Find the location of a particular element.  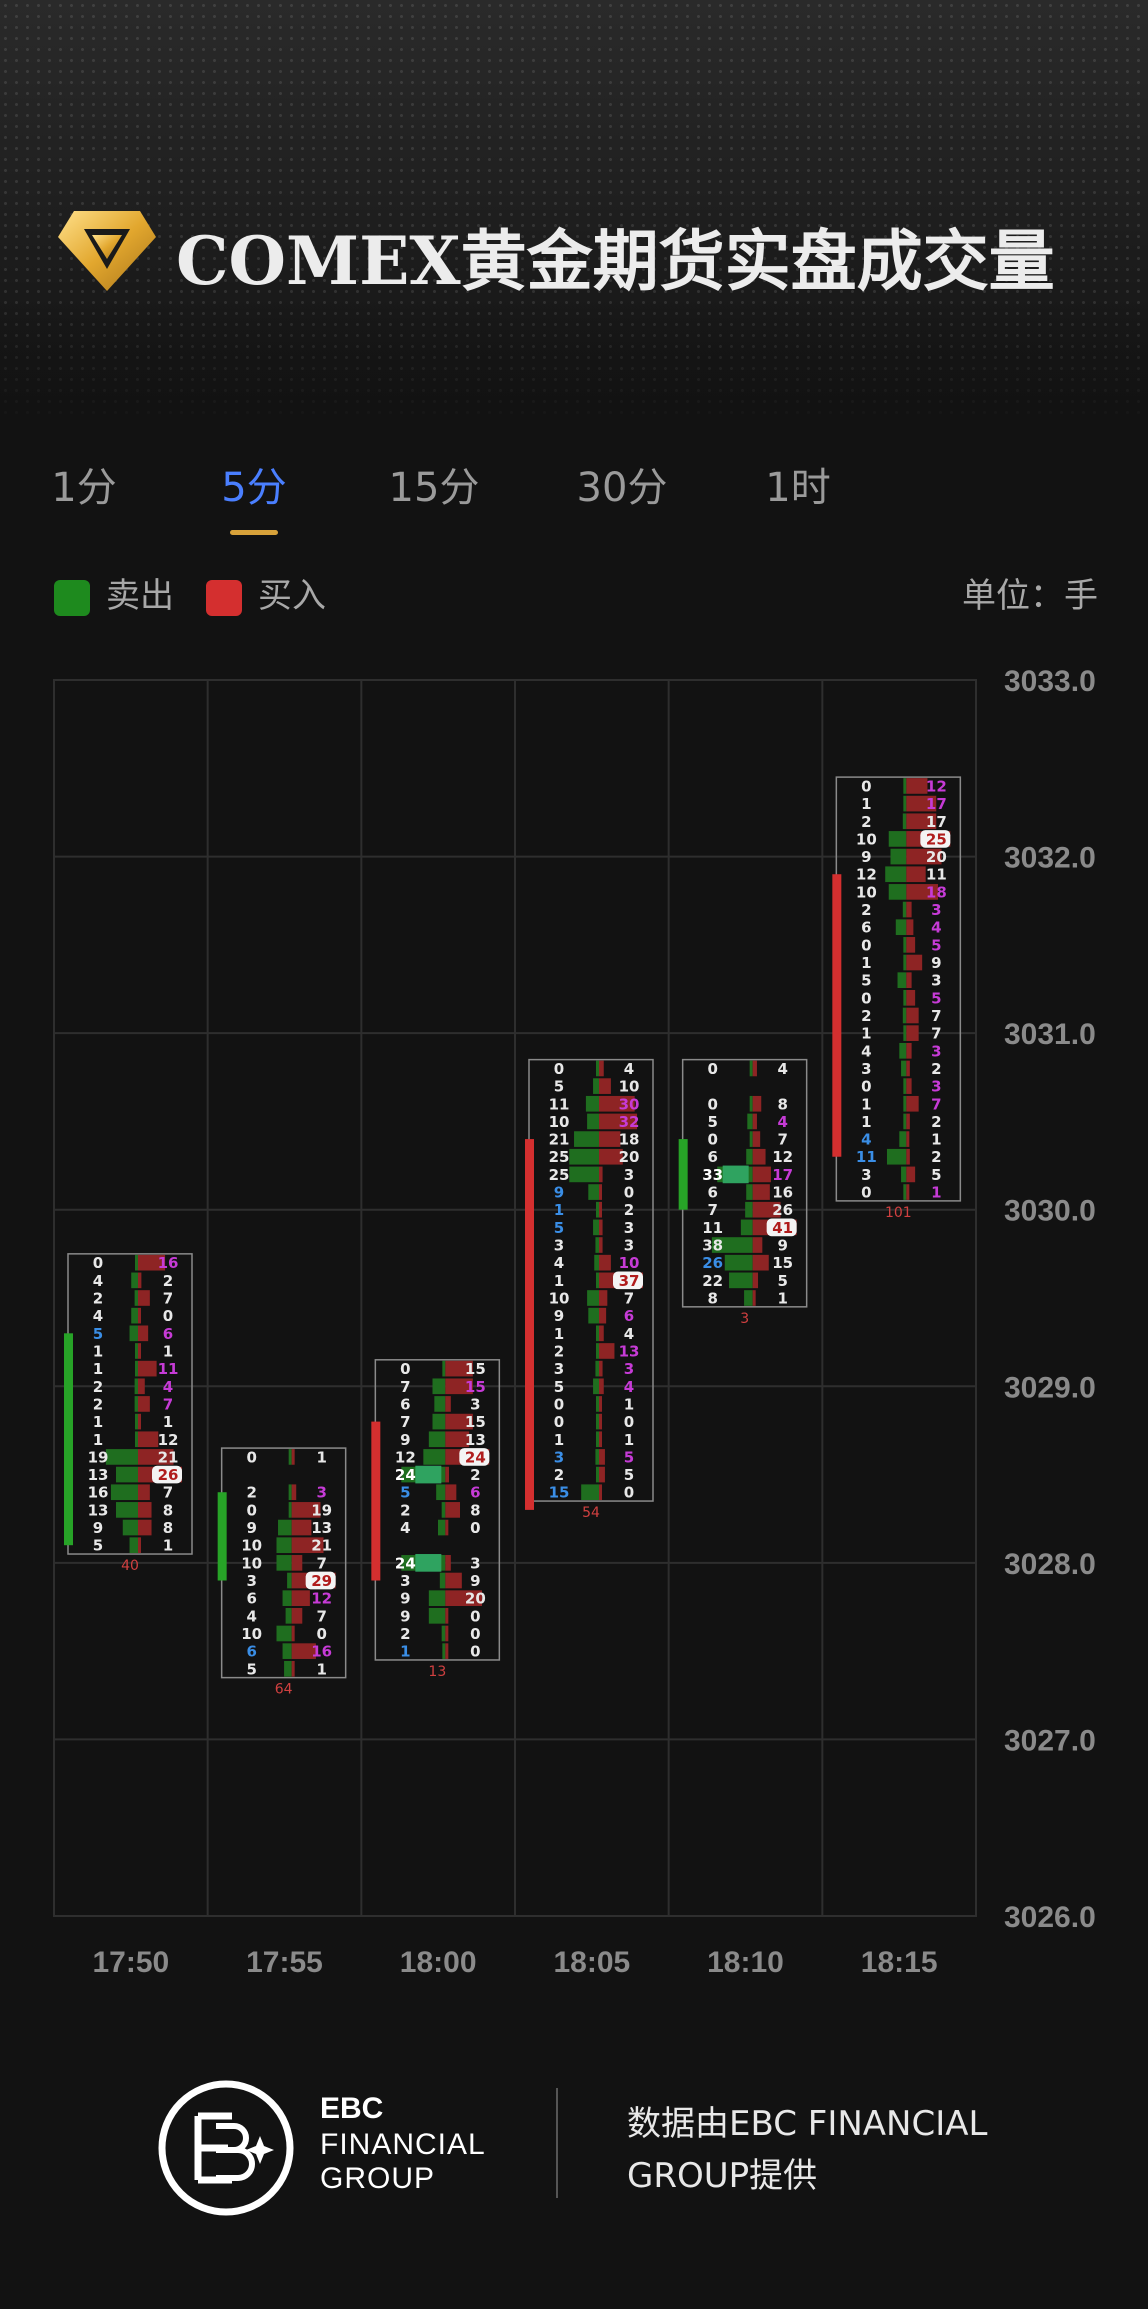

y-tick-label: 3031.0 is located at coordinates (1050, 1034).